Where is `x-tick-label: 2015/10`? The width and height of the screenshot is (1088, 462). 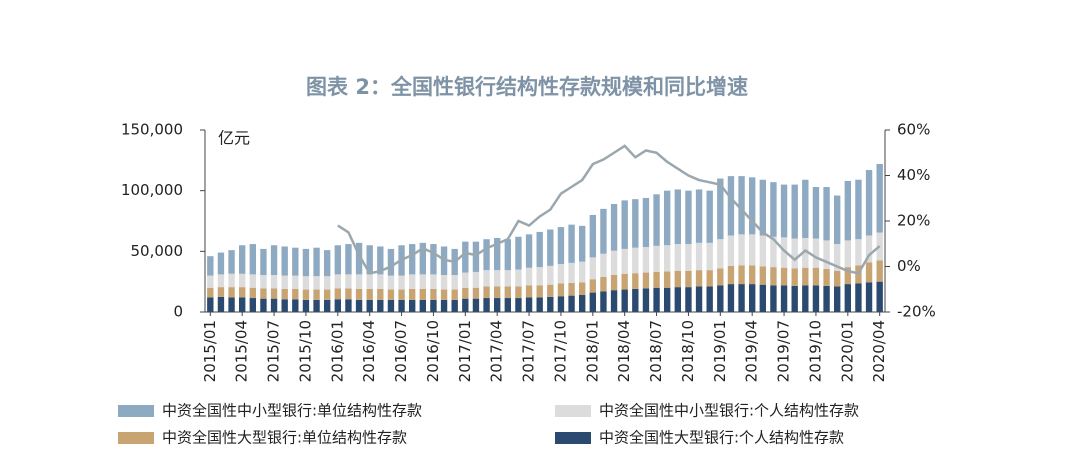 x-tick-label: 2015/10 is located at coordinates (305, 351).